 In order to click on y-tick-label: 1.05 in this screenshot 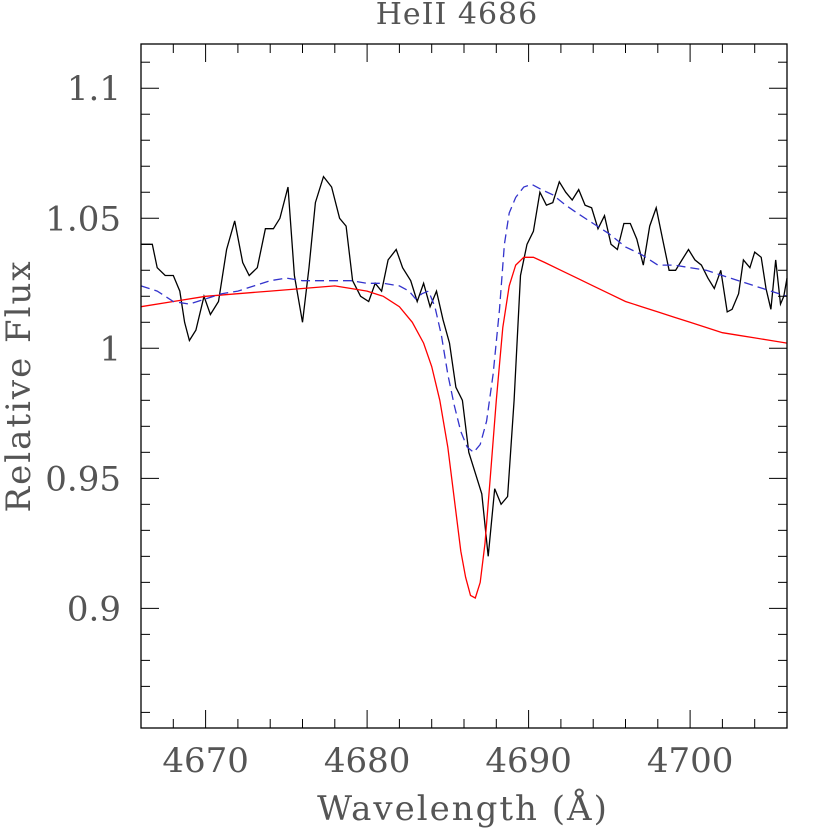, I will do `click(83, 219)`.